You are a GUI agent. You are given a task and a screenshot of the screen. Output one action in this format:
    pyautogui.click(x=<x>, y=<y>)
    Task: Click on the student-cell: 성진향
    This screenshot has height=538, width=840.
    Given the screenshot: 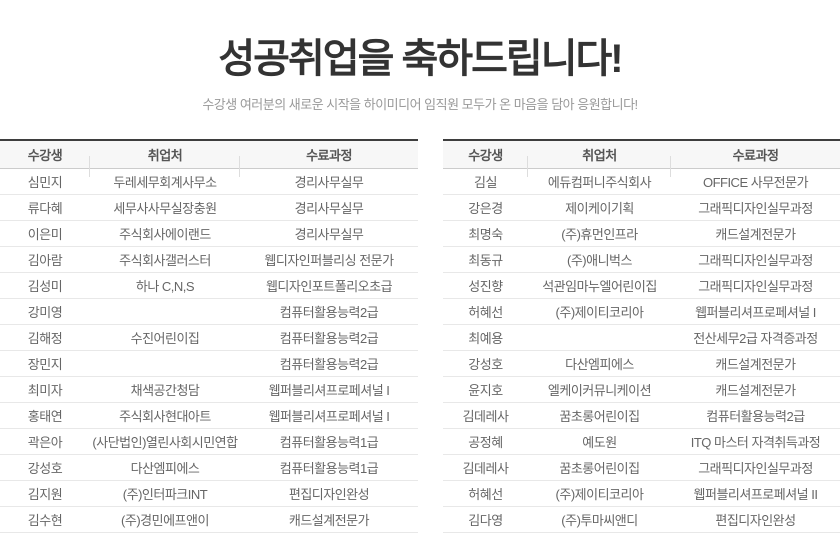 What is the action you would take?
    pyautogui.click(x=485, y=285)
    